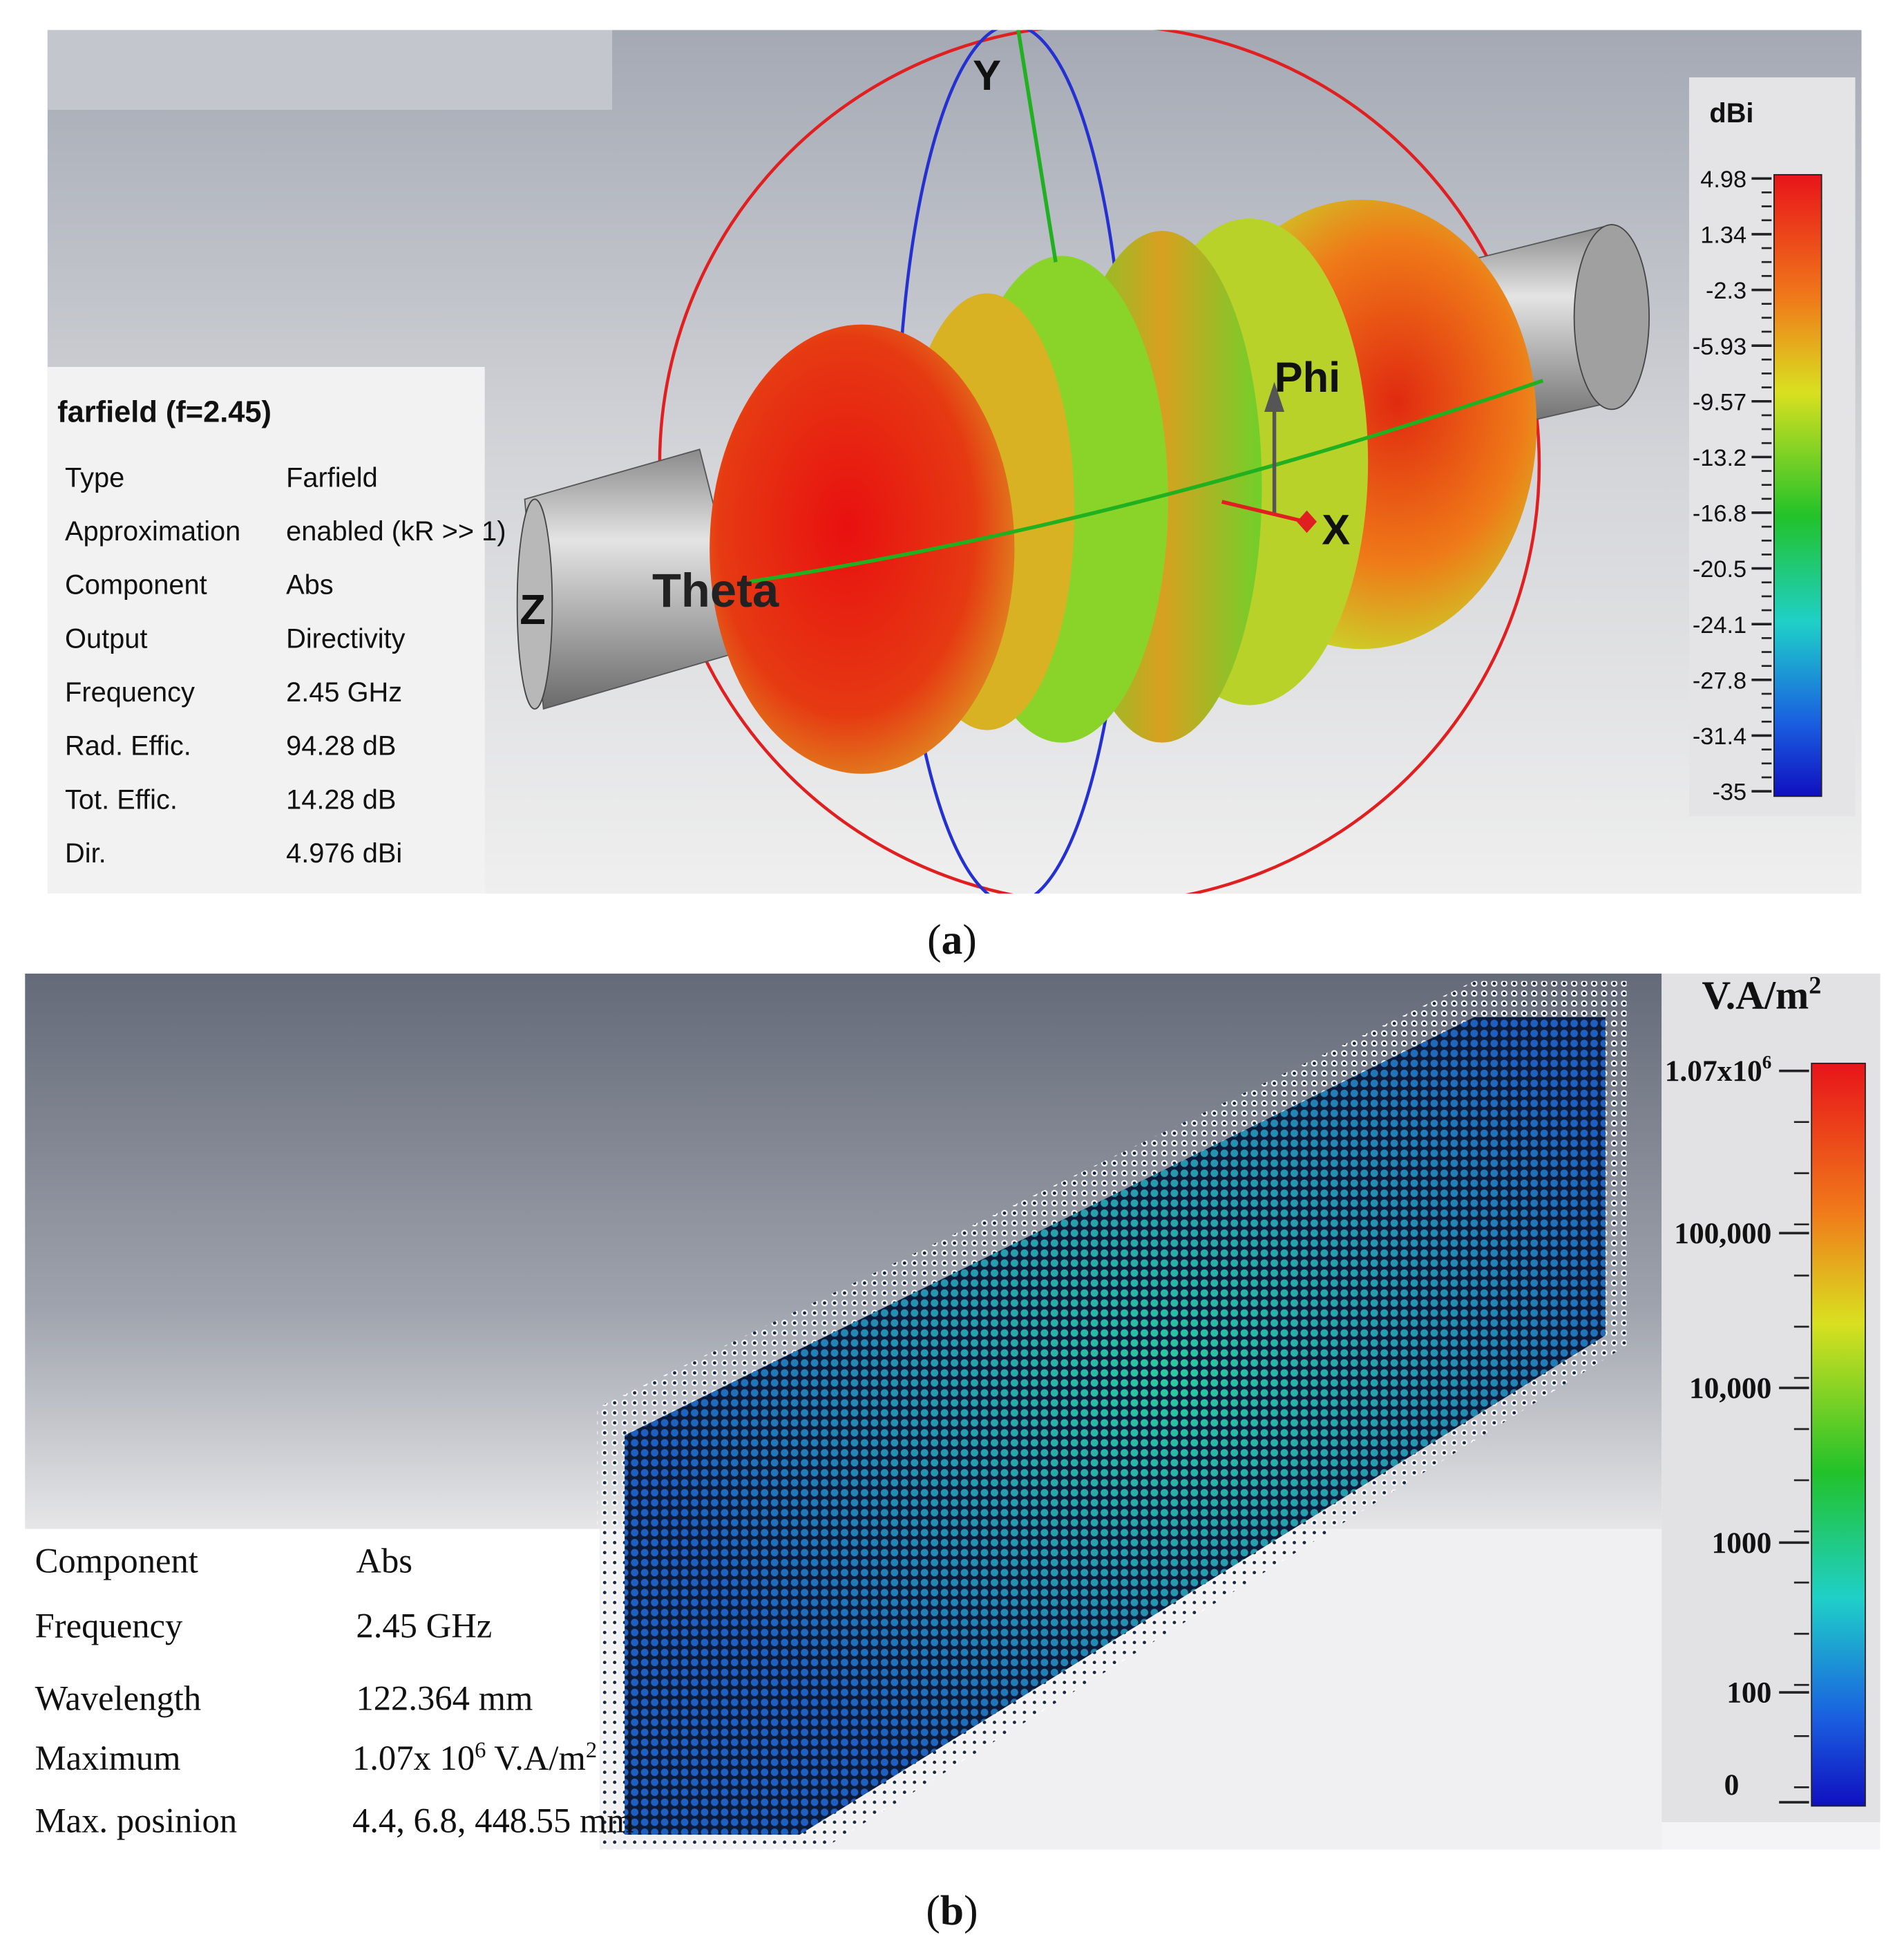 Image resolution: width=1904 pixels, height=1957 pixels. What do you see at coordinates (152, 531) in the screenshot?
I see `info-label: Approximation` at bounding box center [152, 531].